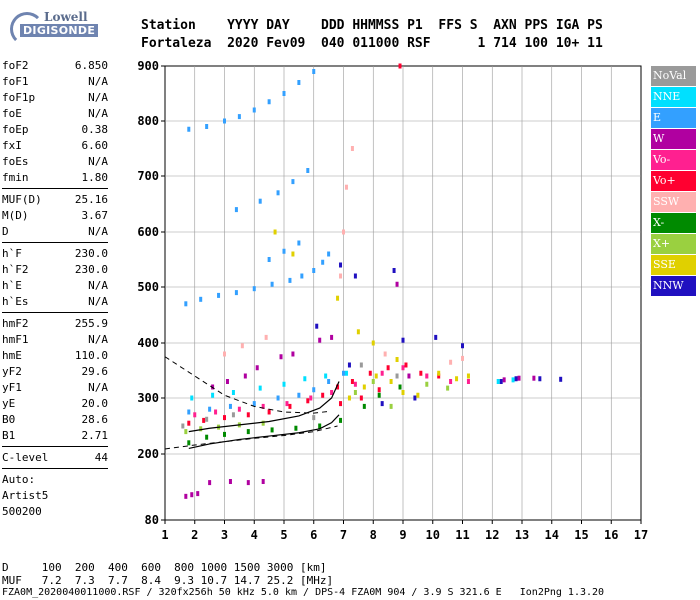 Image resolution: width=700 pixels, height=600 pixels. What do you see at coordinates (55, 404) in the screenshot?
I see `param-row: yE 20.0` at bounding box center [55, 404].